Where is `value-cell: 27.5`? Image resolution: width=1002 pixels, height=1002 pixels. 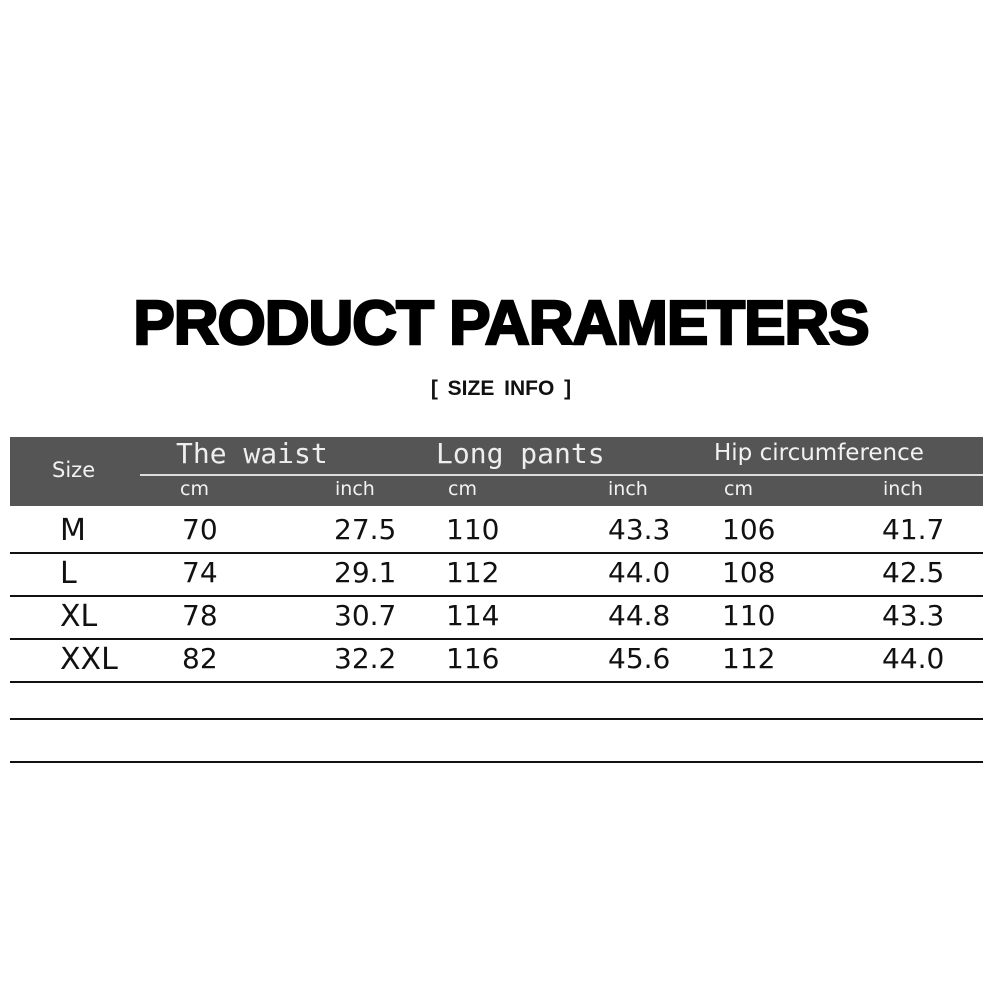
value-cell: 27.5 is located at coordinates (365, 529).